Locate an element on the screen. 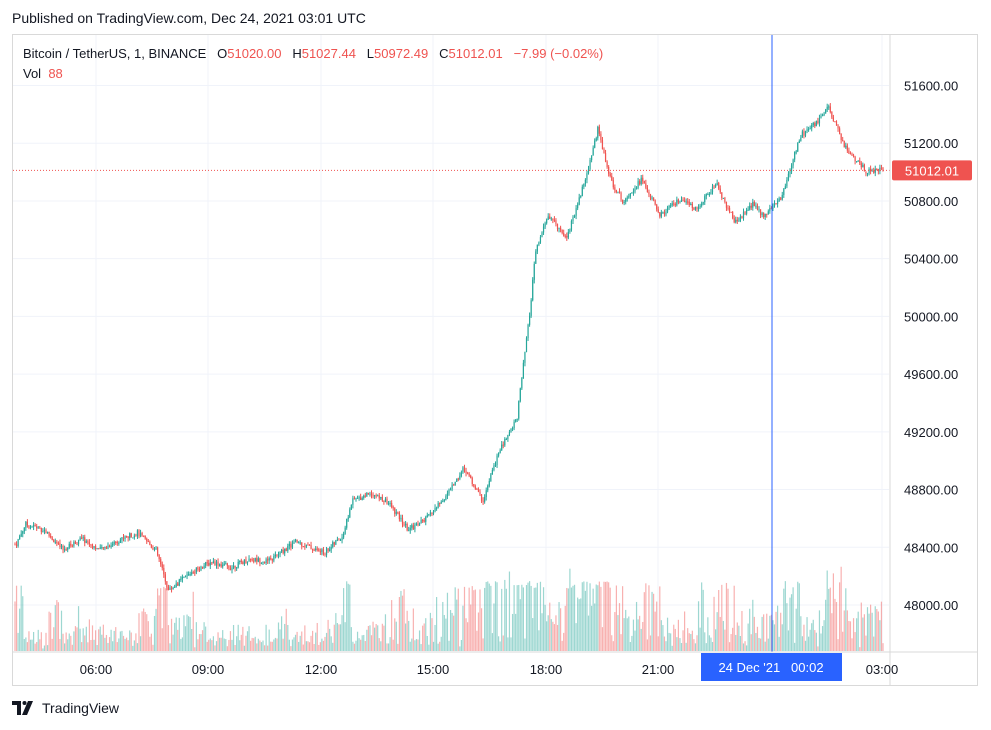 The height and width of the screenshot is (730, 991). volume-label: Vol is located at coordinates (32, 73).